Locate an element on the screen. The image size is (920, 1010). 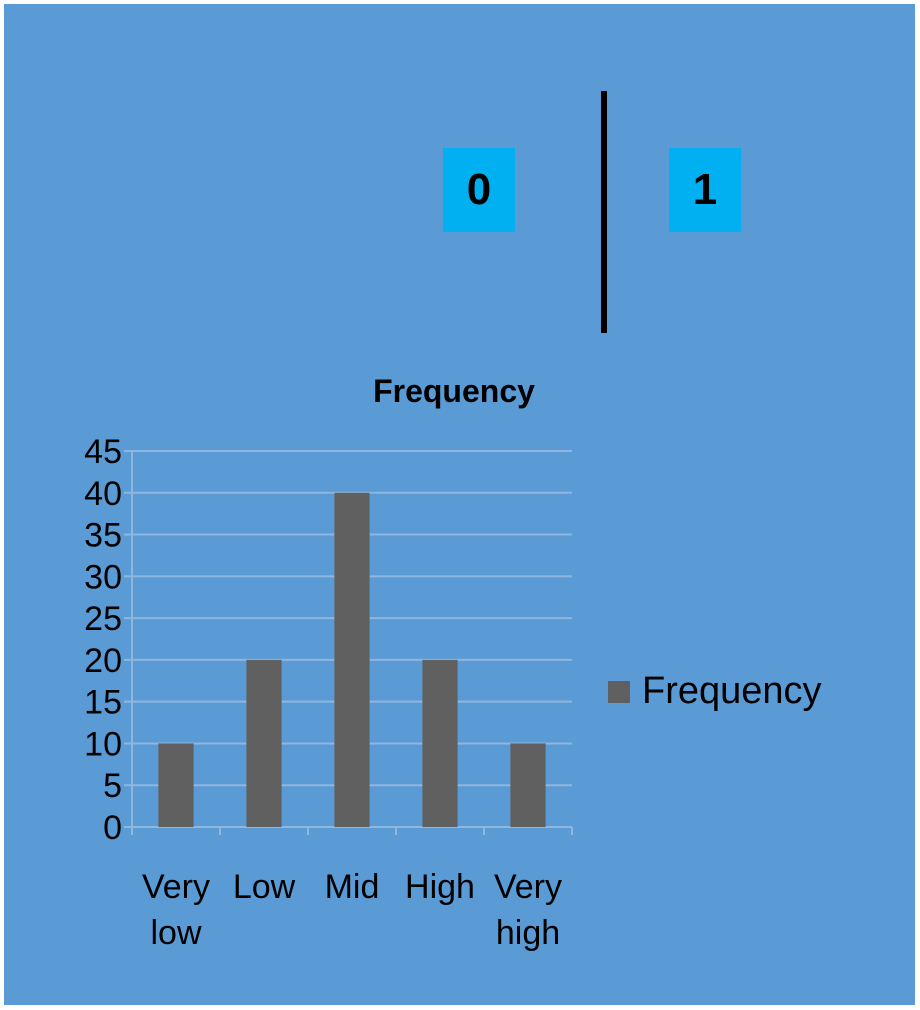
y-tick-label: 10 is located at coordinates (103, 744).